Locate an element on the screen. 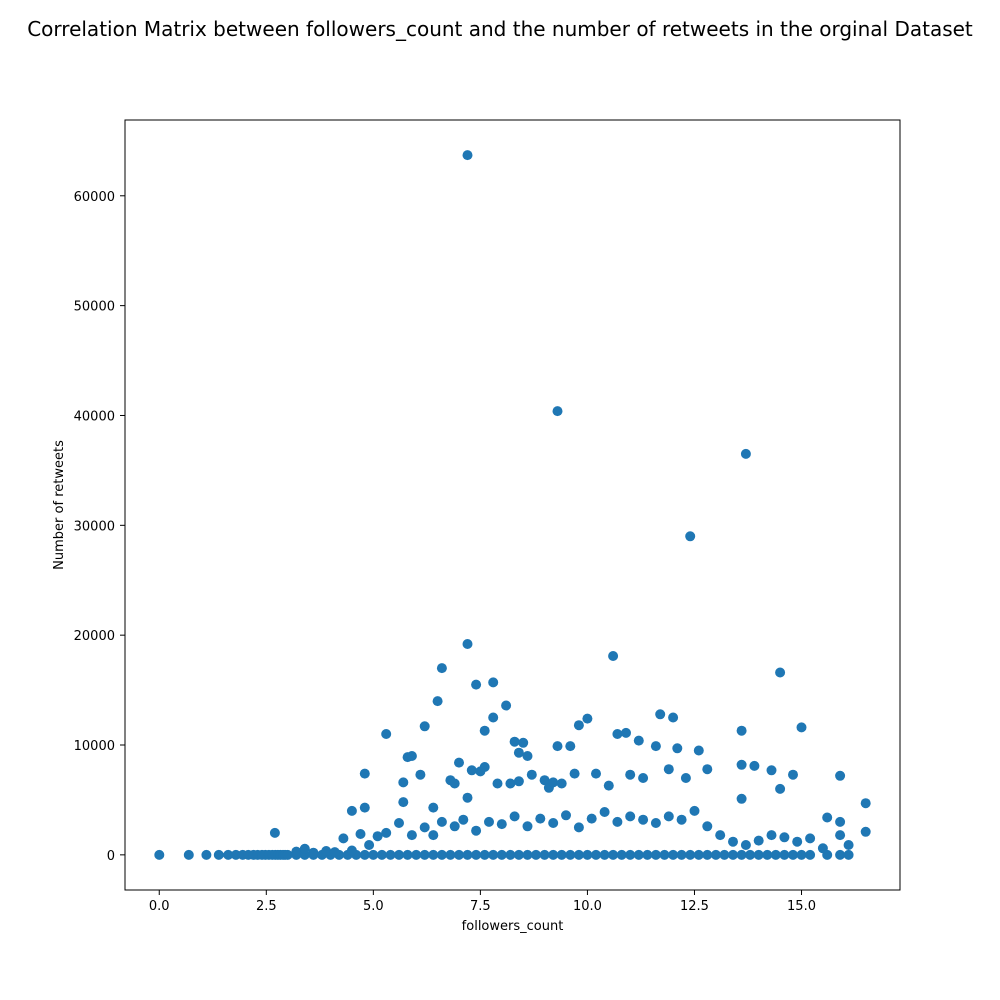  x-tick-label: 7.5 is located at coordinates (480, 906).